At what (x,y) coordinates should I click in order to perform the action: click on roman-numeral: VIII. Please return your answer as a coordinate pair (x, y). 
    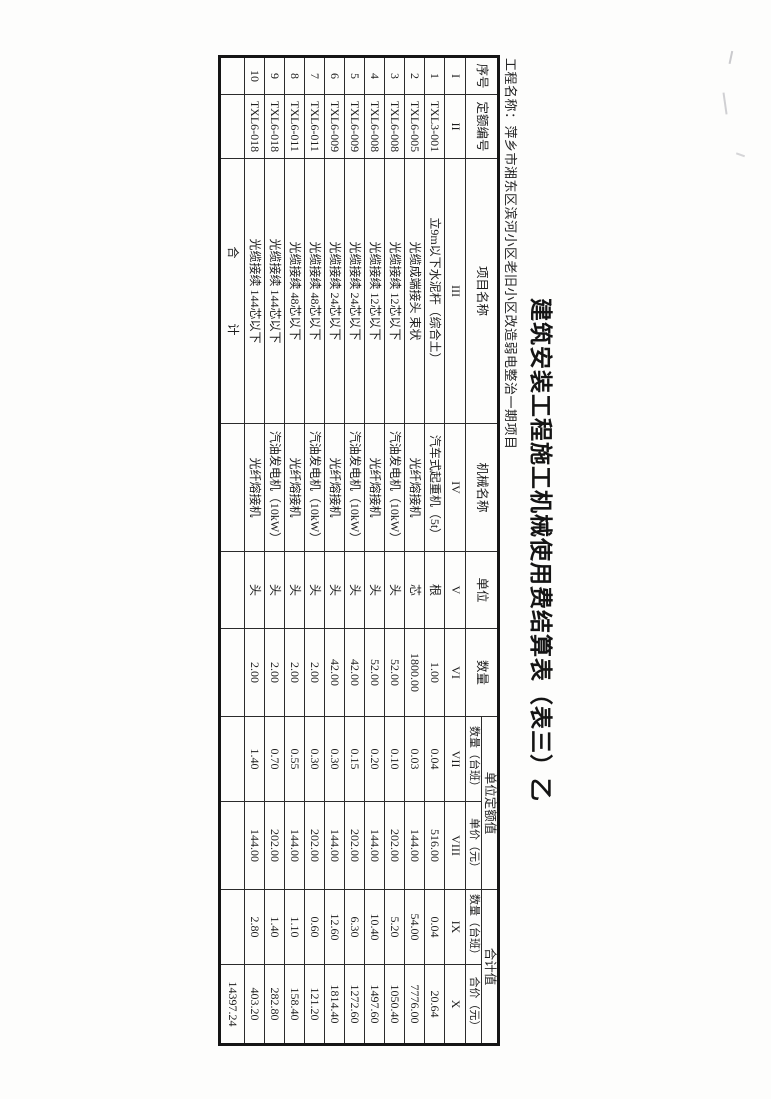
    Looking at the image, I should click on (455, 845).